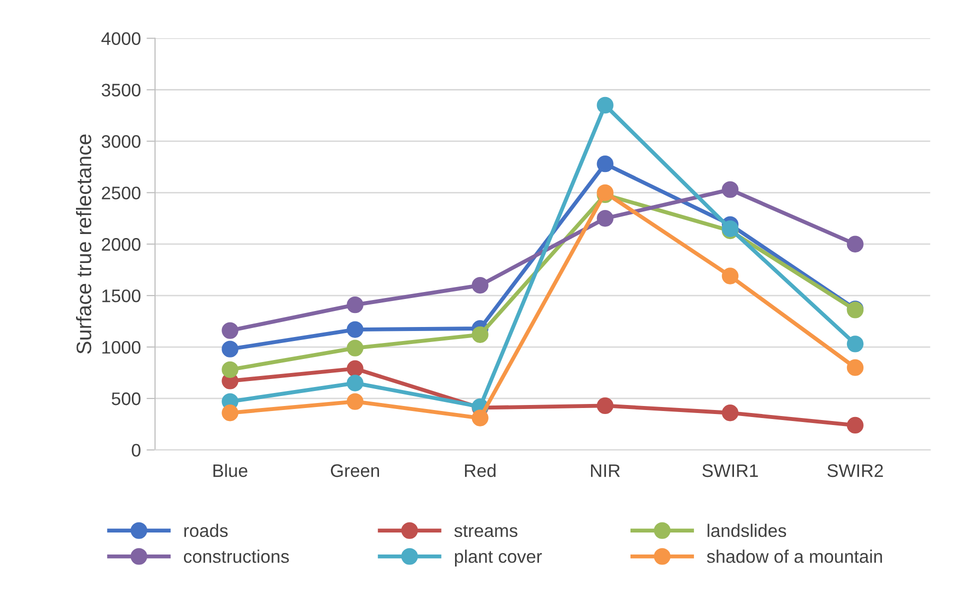  What do you see at coordinates (480, 471) in the screenshot?
I see `x-tick-label: Red` at bounding box center [480, 471].